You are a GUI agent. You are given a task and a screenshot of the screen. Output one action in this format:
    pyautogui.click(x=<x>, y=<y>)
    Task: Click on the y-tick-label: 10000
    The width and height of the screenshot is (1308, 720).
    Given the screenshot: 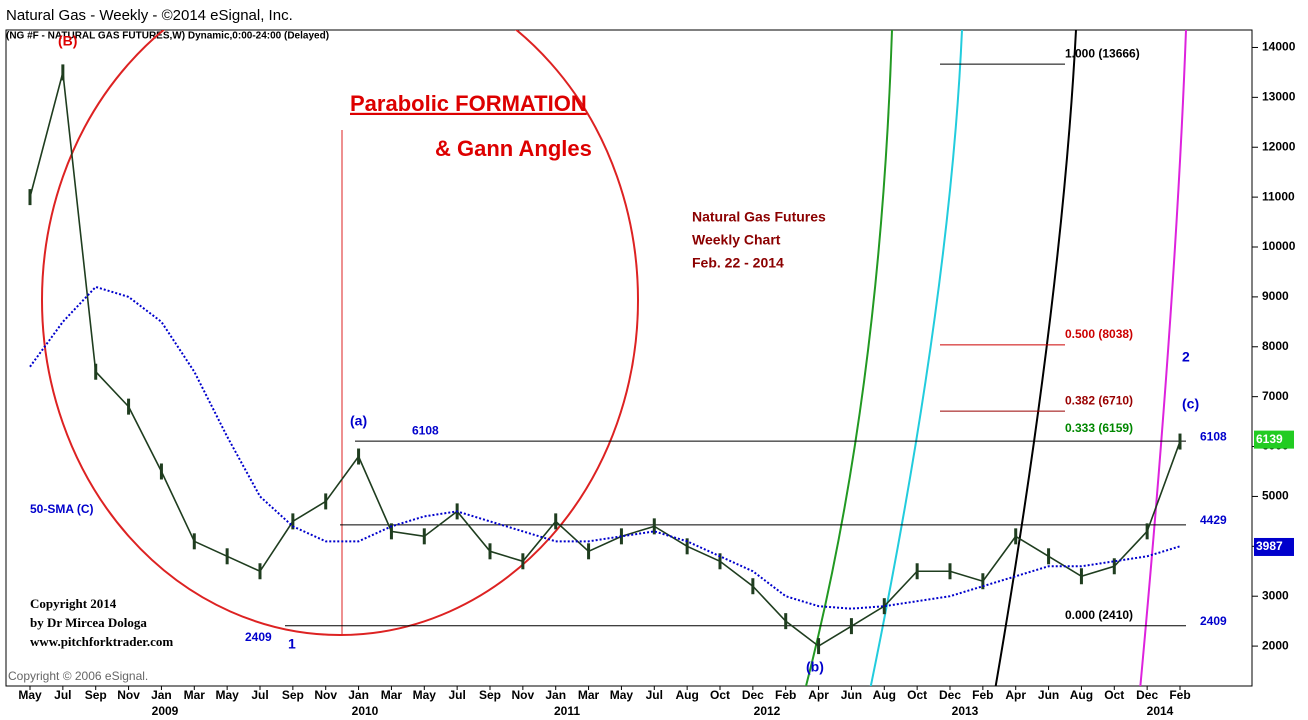 What is the action you would take?
    pyautogui.click(x=1279, y=246)
    